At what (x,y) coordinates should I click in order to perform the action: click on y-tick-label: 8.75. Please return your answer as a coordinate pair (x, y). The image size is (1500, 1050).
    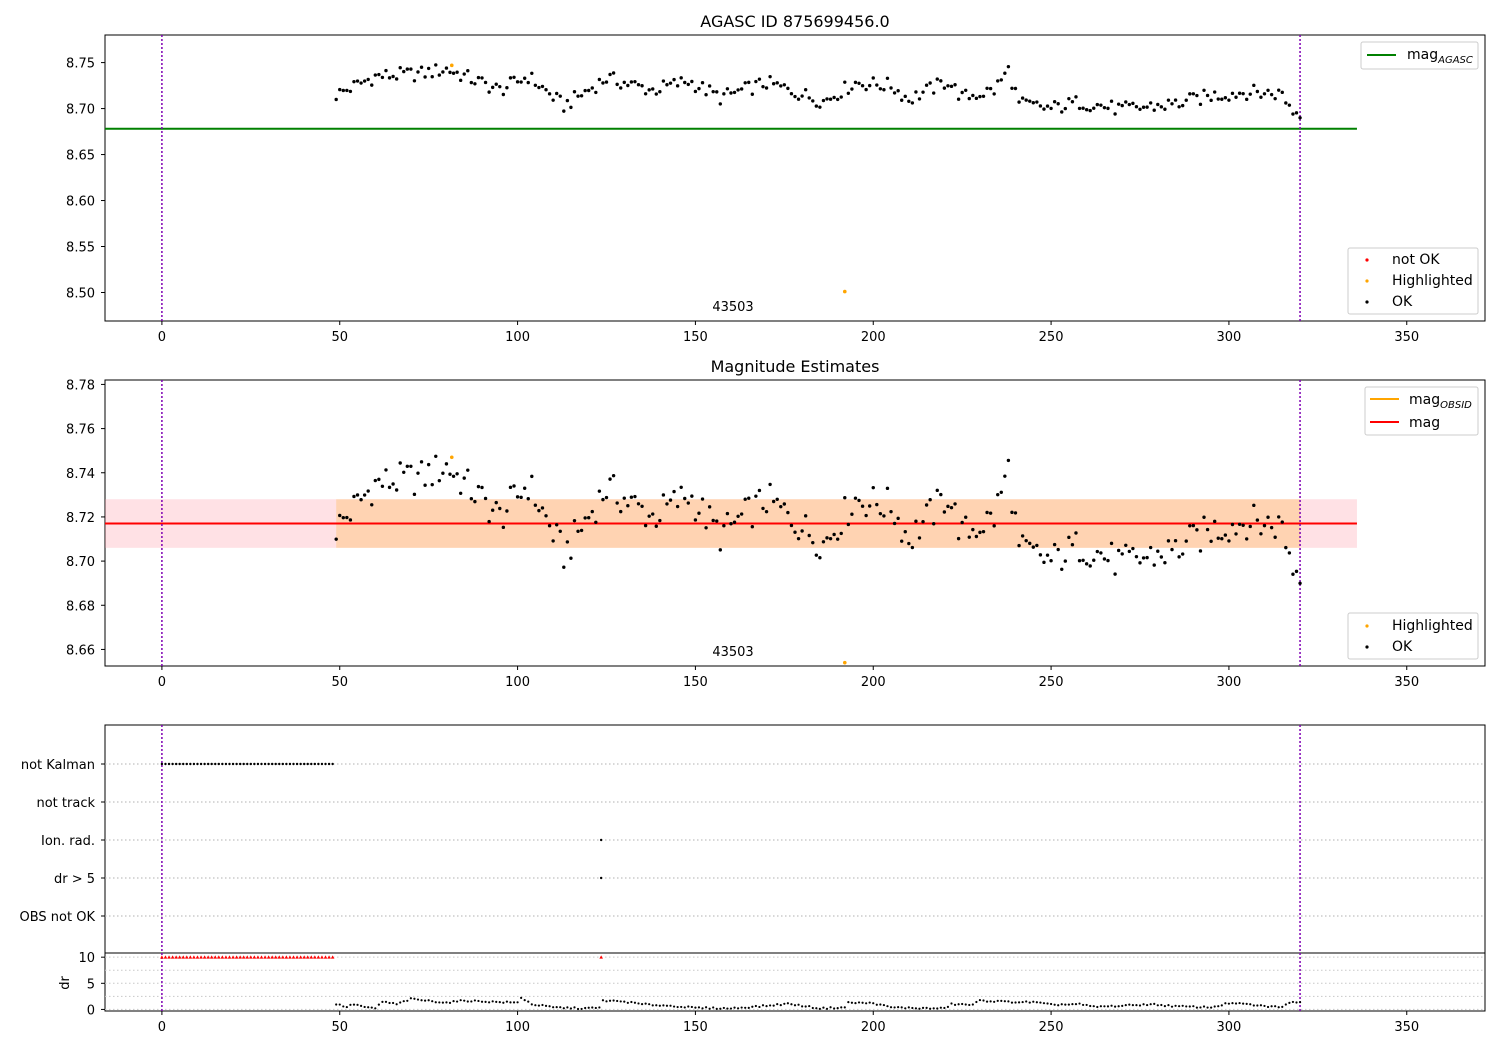
    Looking at the image, I should click on (80, 64).